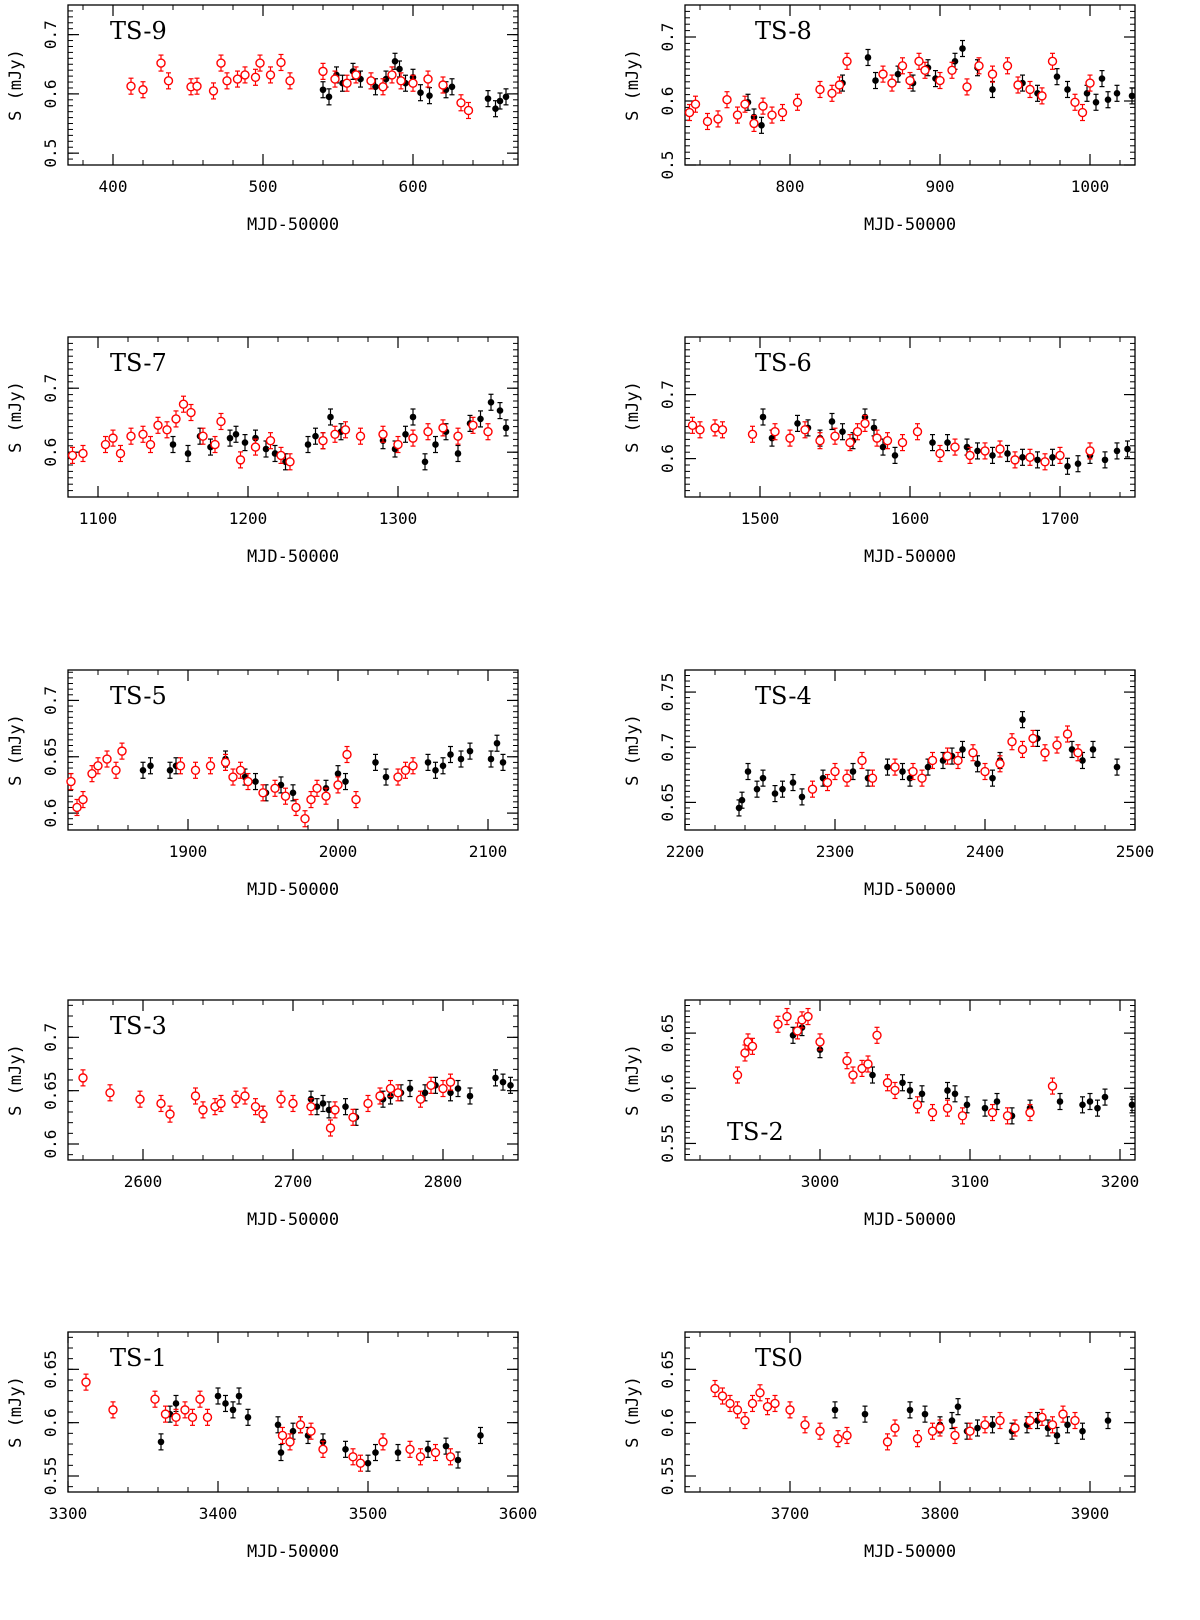  What do you see at coordinates (667, 165) in the screenshot?
I see `y-tick-label: 0.5` at bounding box center [667, 165].